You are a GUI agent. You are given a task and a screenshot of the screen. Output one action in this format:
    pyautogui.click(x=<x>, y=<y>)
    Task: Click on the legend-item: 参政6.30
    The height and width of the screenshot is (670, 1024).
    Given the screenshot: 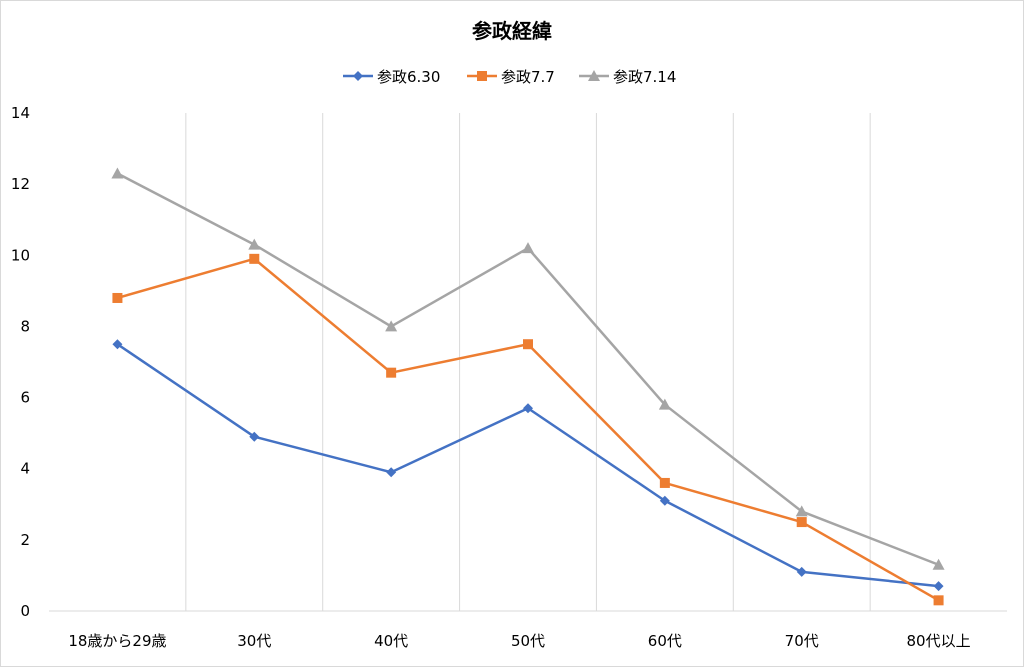 What is the action you would take?
    pyautogui.click(x=391, y=77)
    